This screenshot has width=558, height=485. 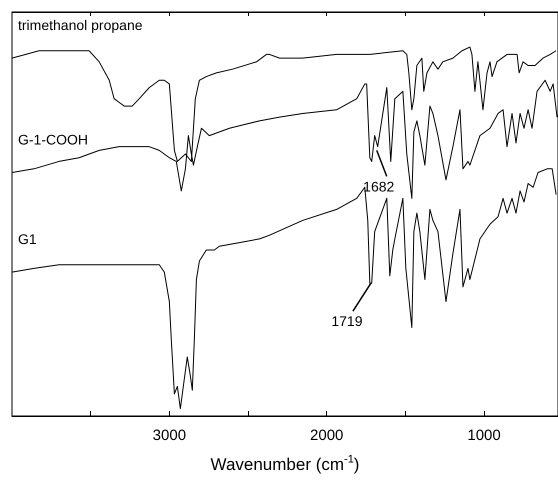 What do you see at coordinates (53, 139) in the screenshot?
I see `series-label: G-1-COOH` at bounding box center [53, 139].